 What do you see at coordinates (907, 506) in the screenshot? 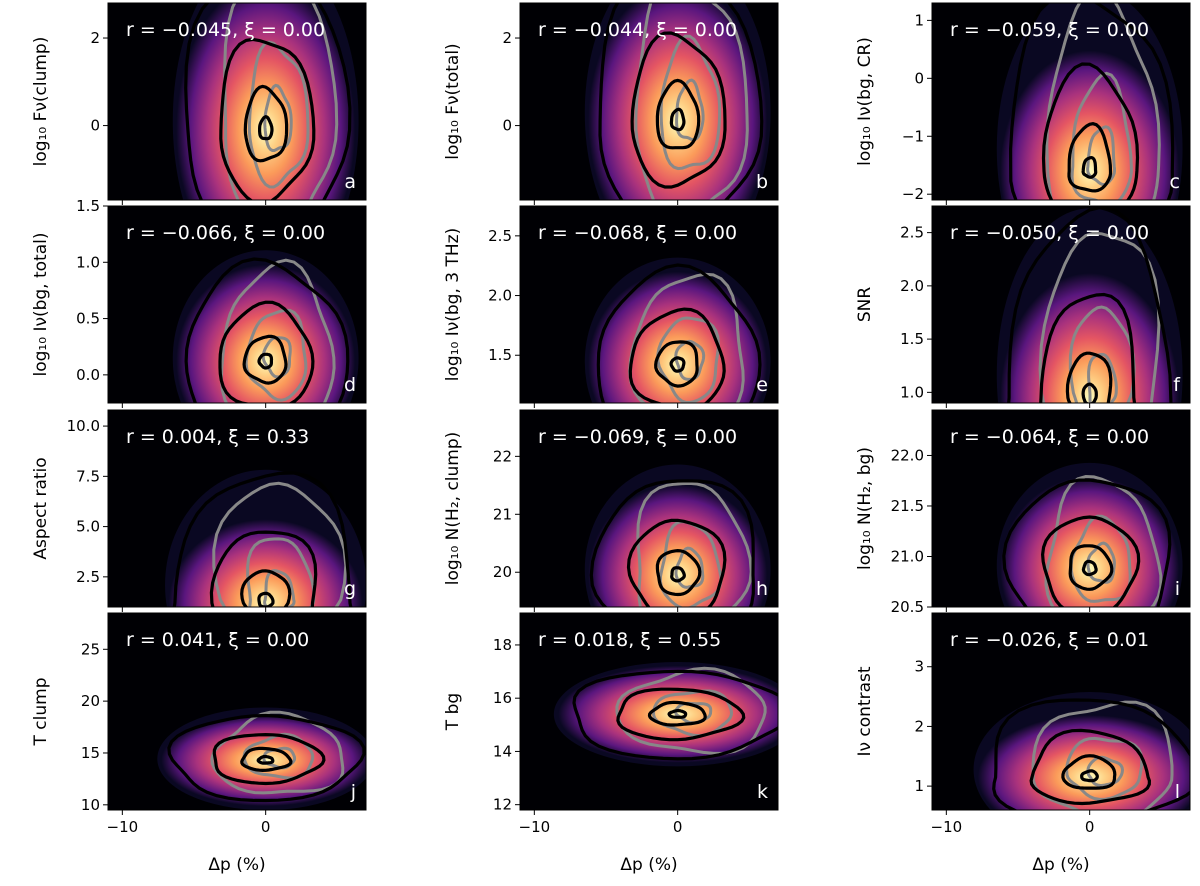
I see `ytick-label: 21.5` at bounding box center [907, 506].